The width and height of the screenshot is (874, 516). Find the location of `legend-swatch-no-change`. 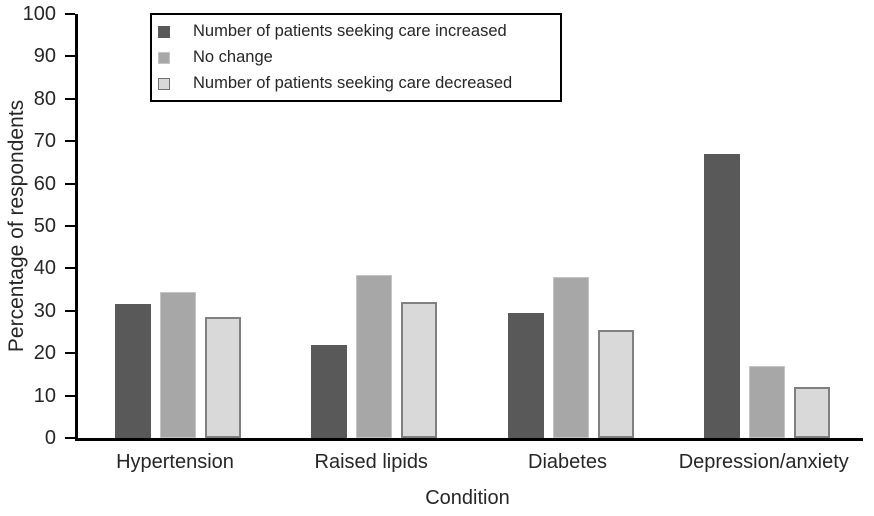

legend-swatch-no-change is located at coordinates (164, 57).